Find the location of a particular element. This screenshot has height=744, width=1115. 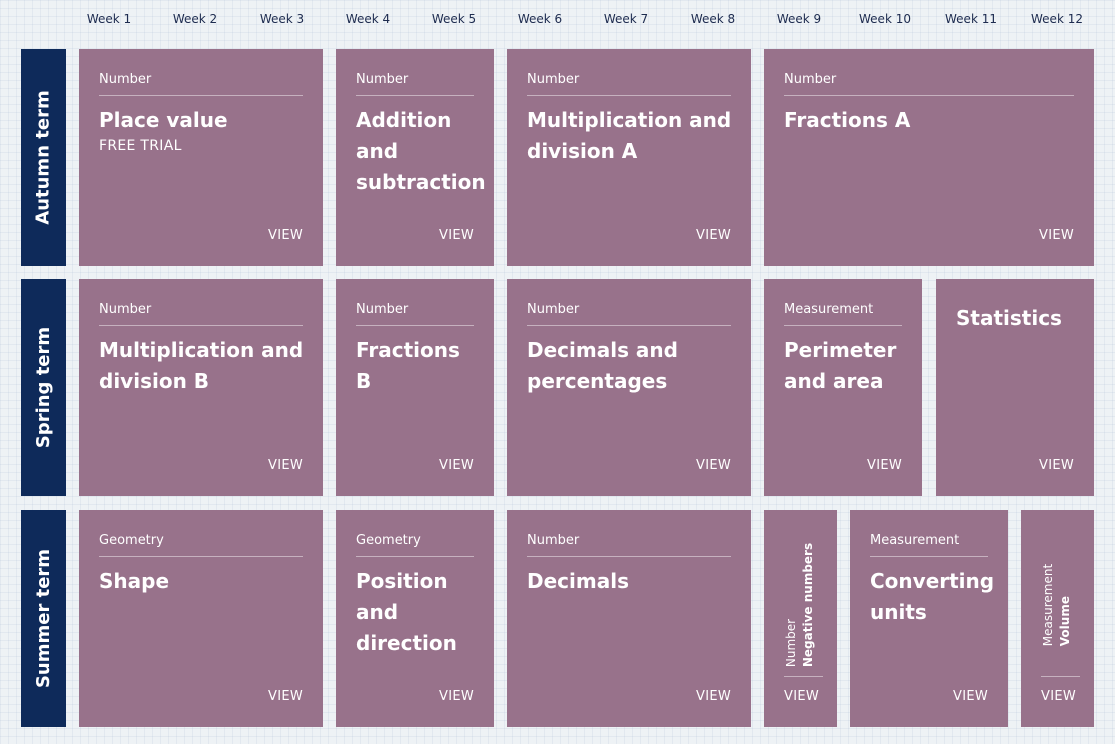

week-label: Week 9 is located at coordinates (799, 19).